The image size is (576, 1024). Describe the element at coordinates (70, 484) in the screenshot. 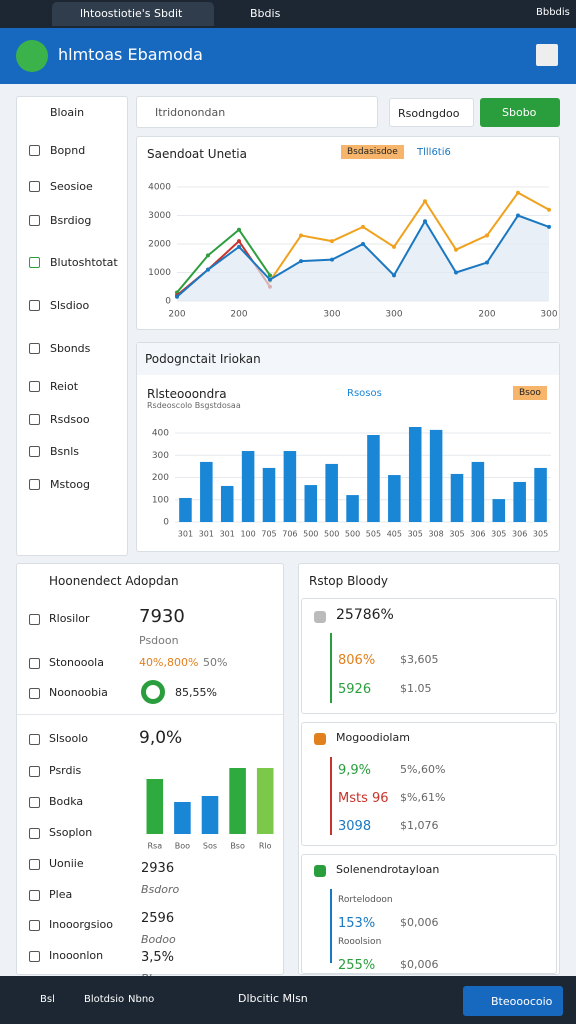

I see `nav-item: Mstoog` at that location.